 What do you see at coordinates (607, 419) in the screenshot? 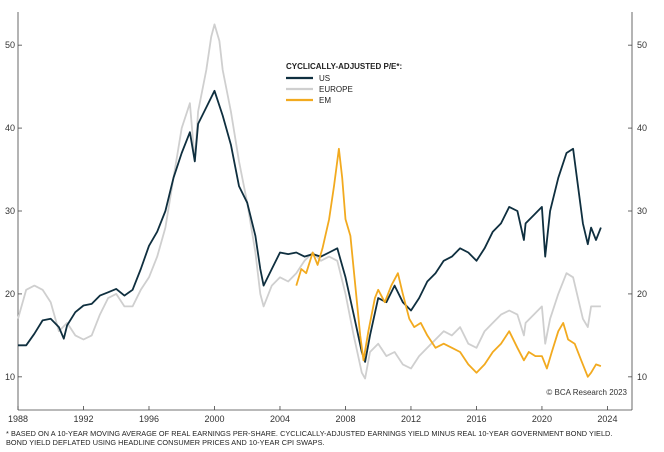
I see `x-tick-label-2024: 2024` at bounding box center [607, 419].